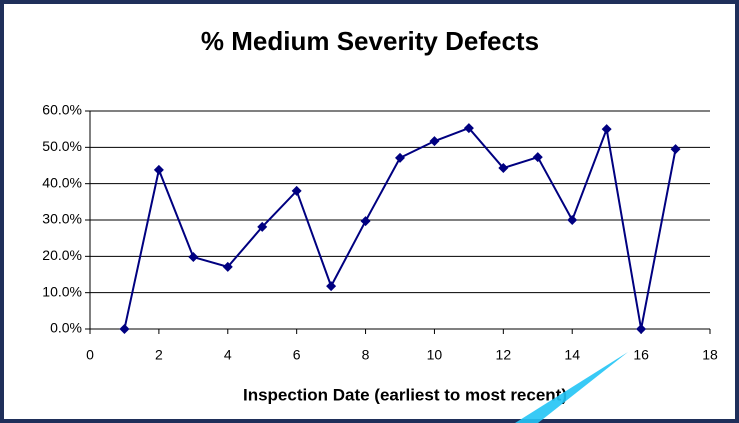 The width and height of the screenshot is (739, 423). I want to click on y-tick-label: 30.0%, so click(62, 219).